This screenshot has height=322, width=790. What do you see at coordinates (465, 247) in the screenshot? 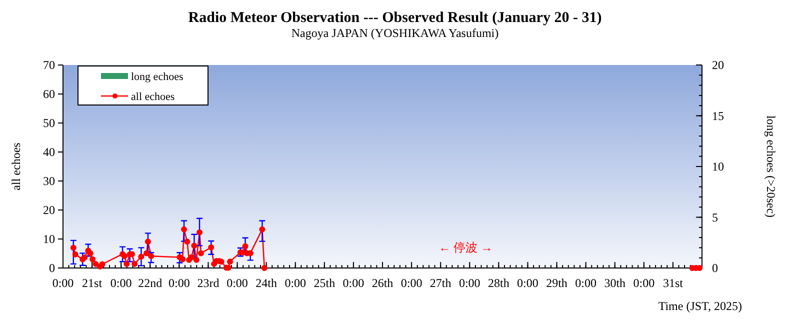
I see `annotation: ← 停波 →` at bounding box center [465, 247].